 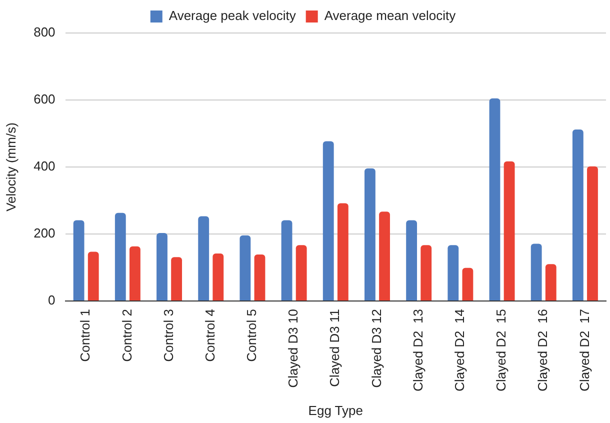 What do you see at coordinates (335, 410) in the screenshot?
I see `x-axis-title: Egg Type` at bounding box center [335, 410].